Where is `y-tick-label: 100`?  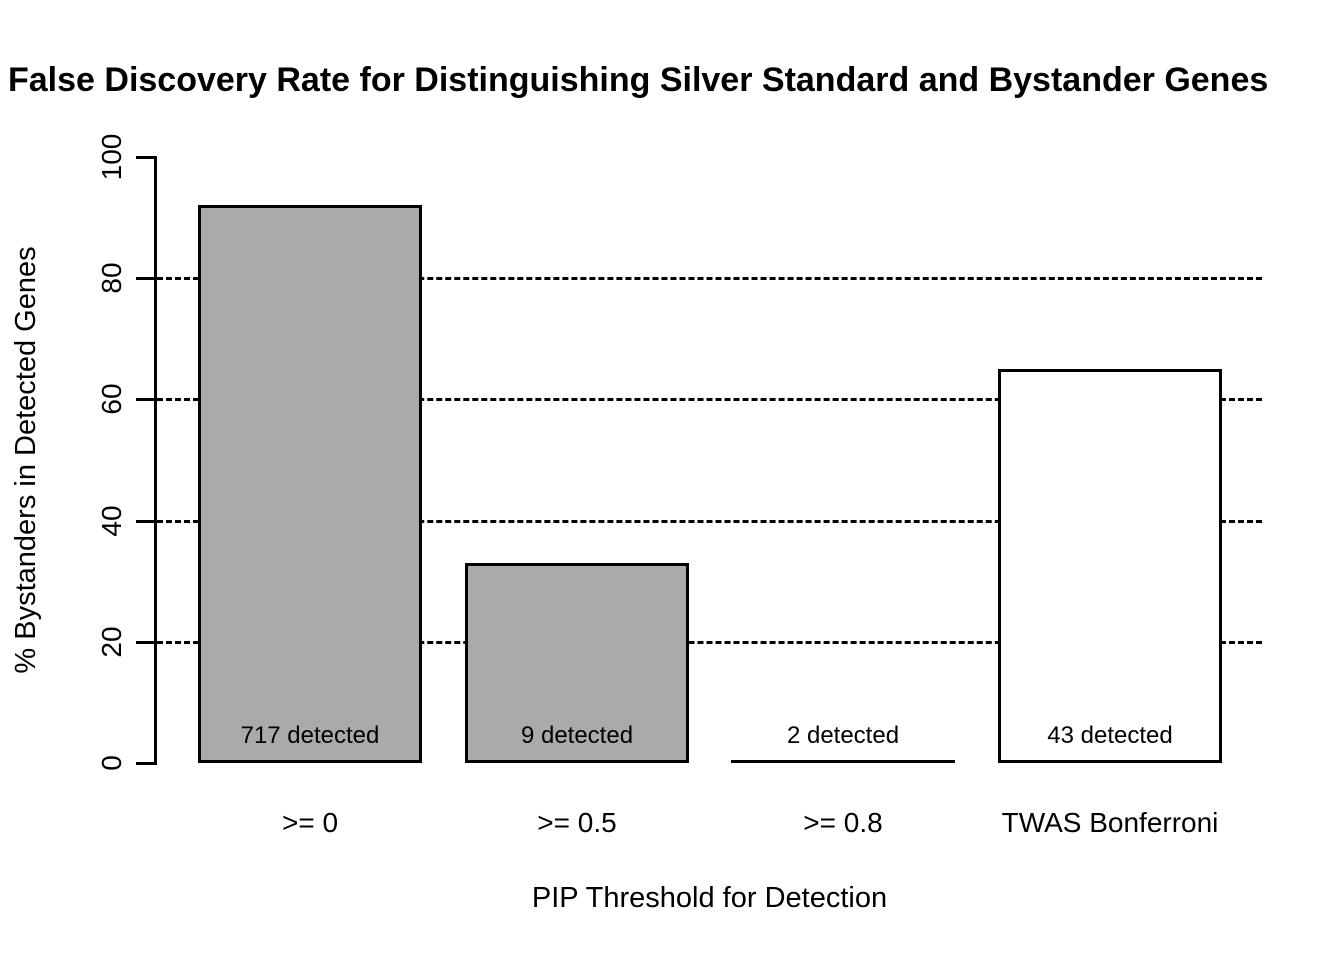
y-tick-label: 100 is located at coordinates (111, 157).